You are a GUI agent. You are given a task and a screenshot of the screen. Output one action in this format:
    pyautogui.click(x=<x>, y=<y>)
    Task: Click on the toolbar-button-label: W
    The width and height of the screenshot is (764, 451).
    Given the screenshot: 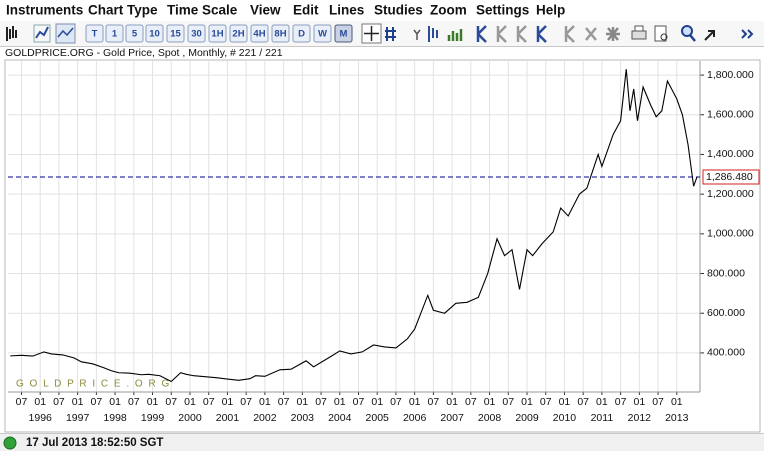 What is the action you would take?
    pyautogui.click(x=322, y=34)
    